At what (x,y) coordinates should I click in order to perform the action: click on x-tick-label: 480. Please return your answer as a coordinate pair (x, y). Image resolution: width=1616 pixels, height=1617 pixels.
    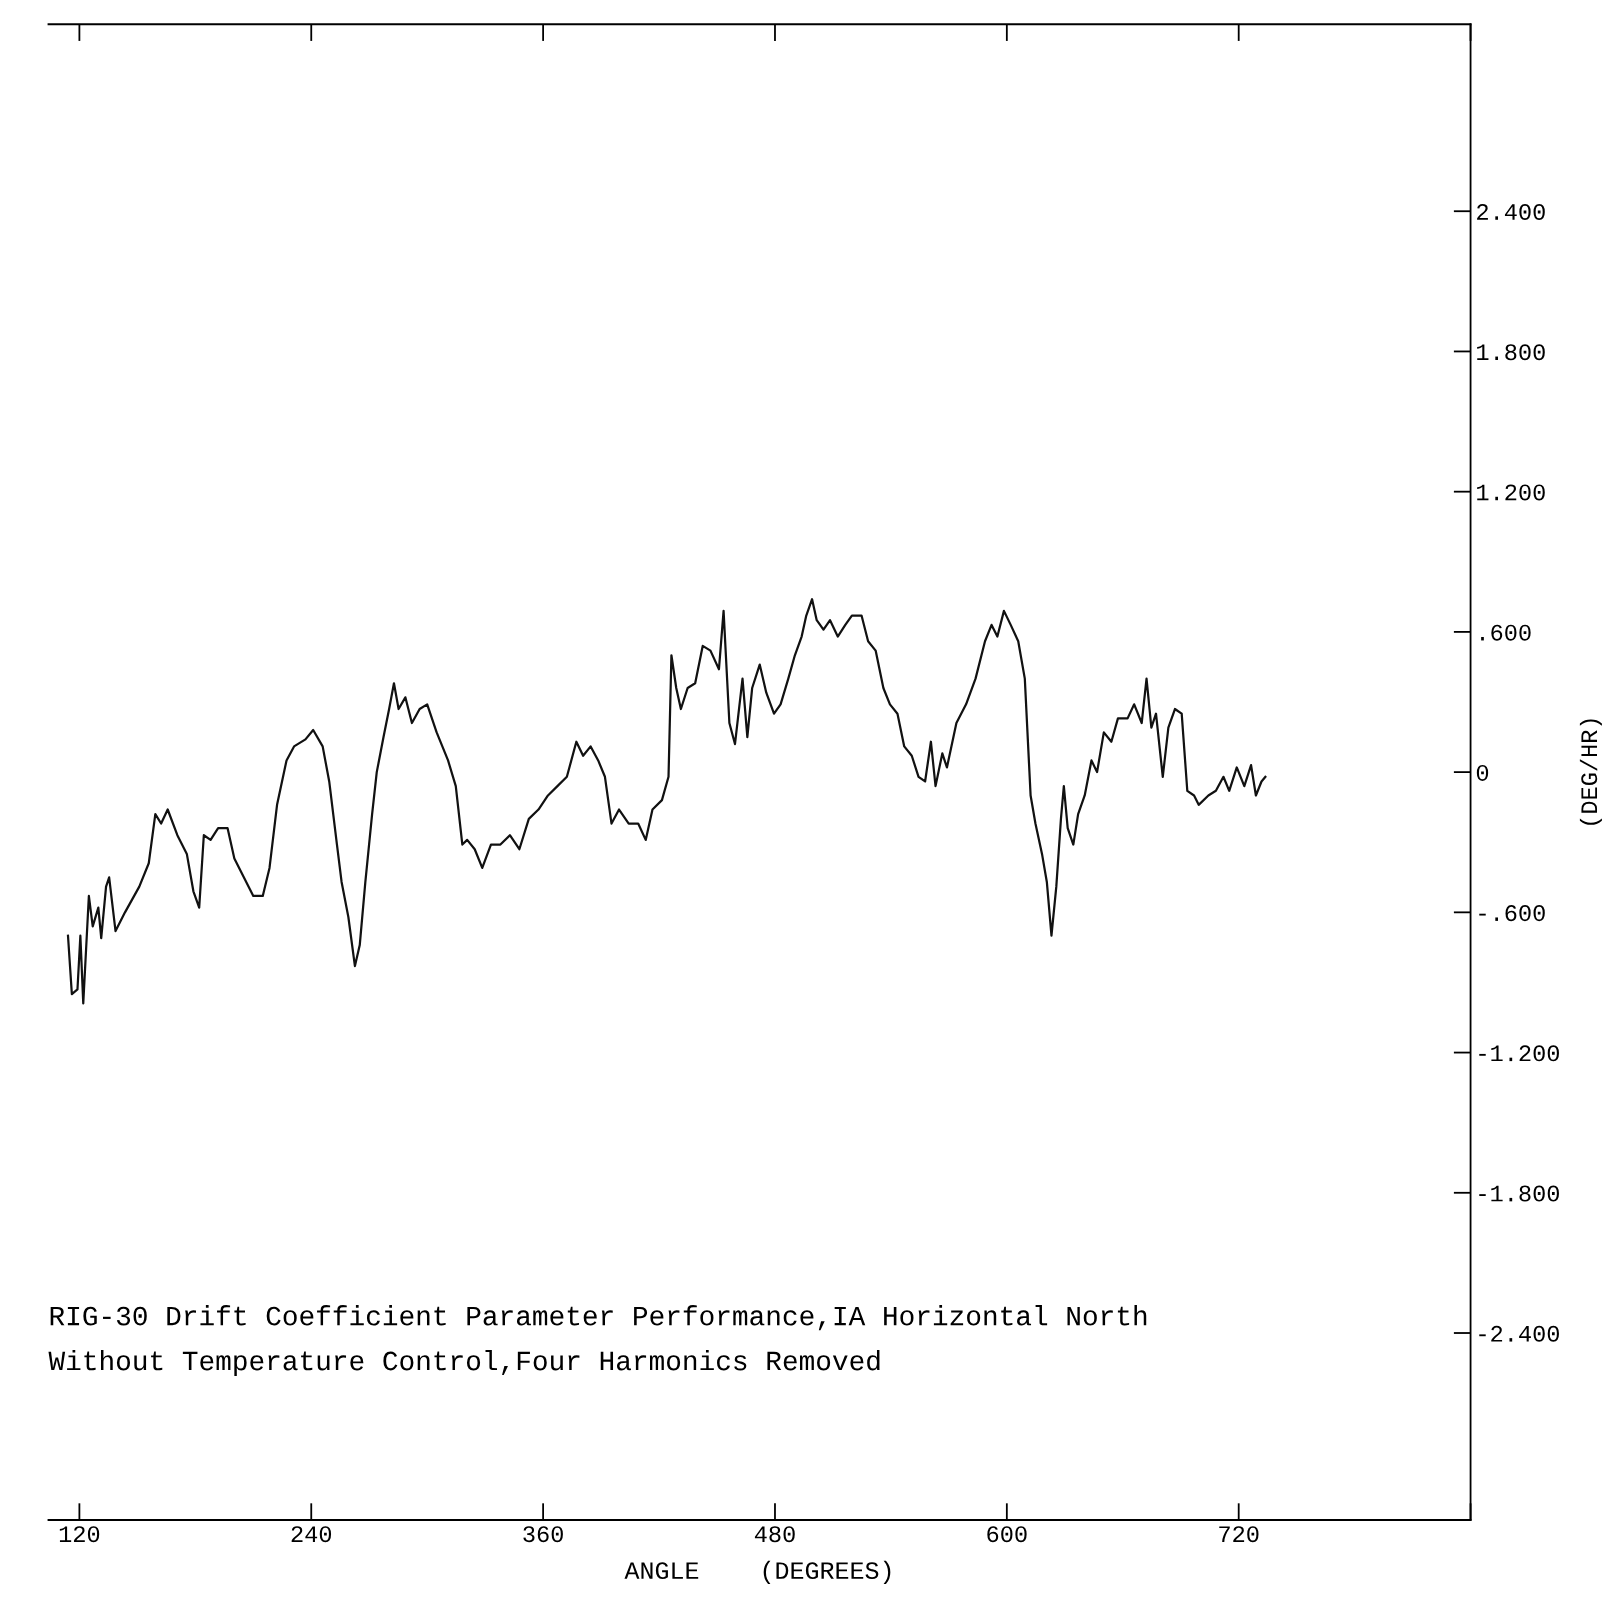
    Looking at the image, I should click on (774, 1534).